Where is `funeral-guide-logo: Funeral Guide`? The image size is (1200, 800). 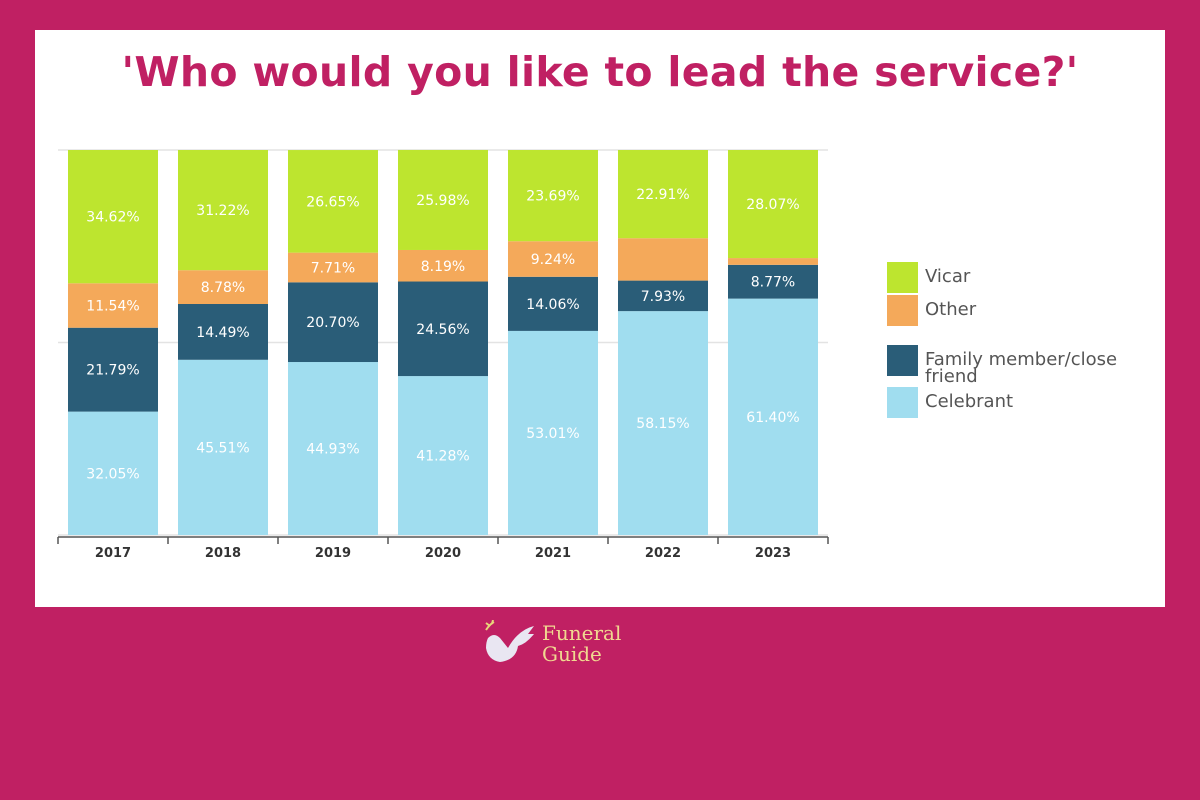
funeral-guide-logo: Funeral Guide is located at coordinates (550, 644).